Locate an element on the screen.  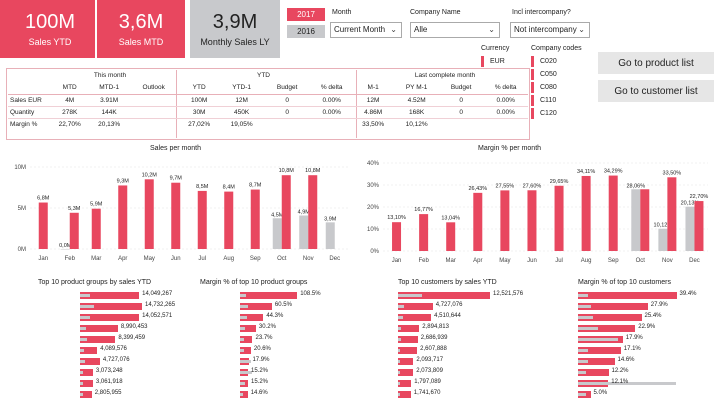
data-label-2017: 13,10% is located at coordinates (396, 218).